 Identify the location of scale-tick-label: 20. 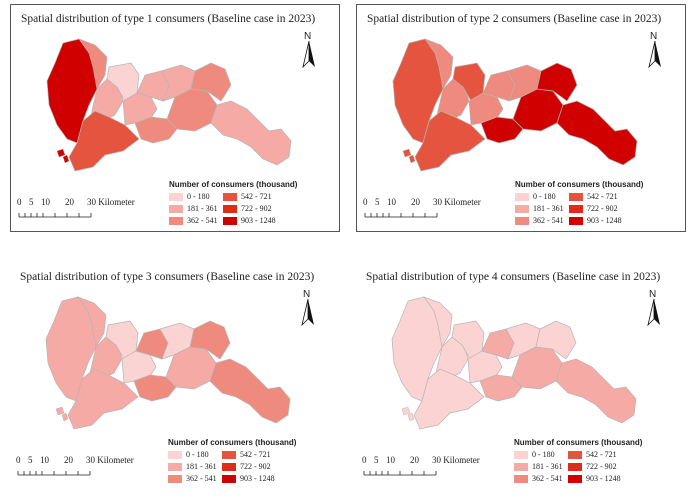
(415, 202).